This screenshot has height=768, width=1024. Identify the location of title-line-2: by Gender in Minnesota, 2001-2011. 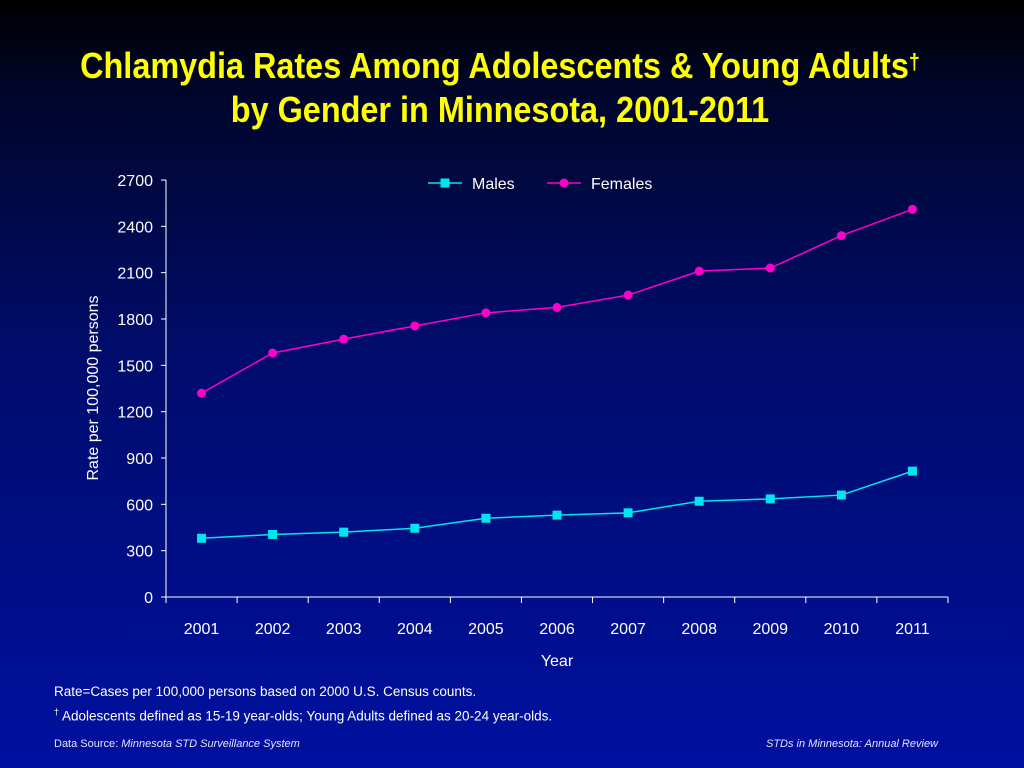
(500, 109).